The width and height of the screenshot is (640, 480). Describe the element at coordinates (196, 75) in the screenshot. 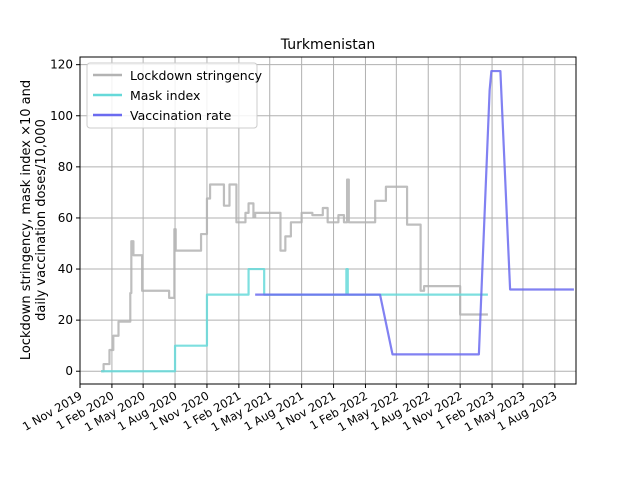

I see `legend-label-lockdown: Lockdown stringency` at that location.